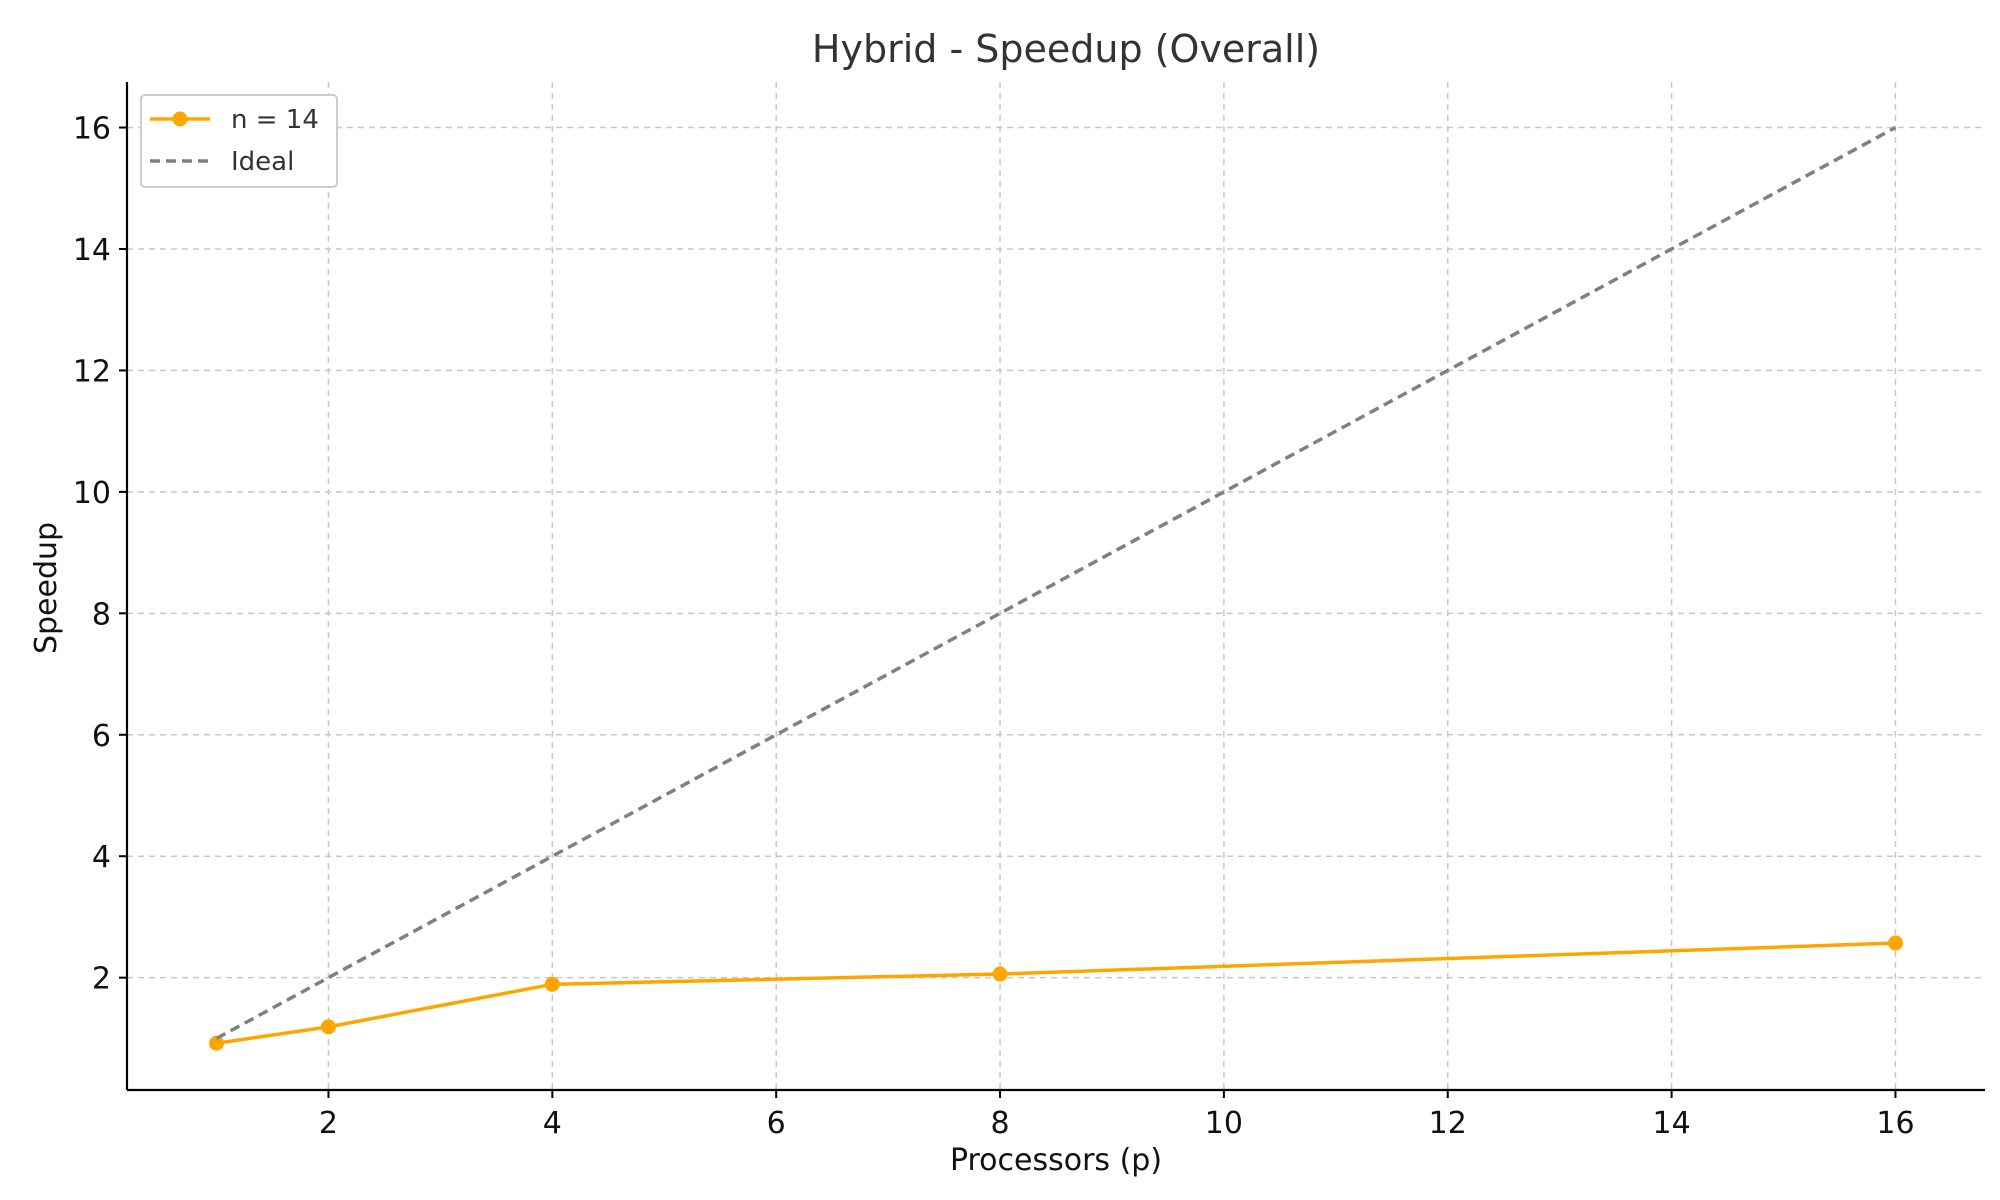 Image resolution: width=2000 pixels, height=1200 pixels. I want to click on y-tick-label-8: 8, so click(101, 614).